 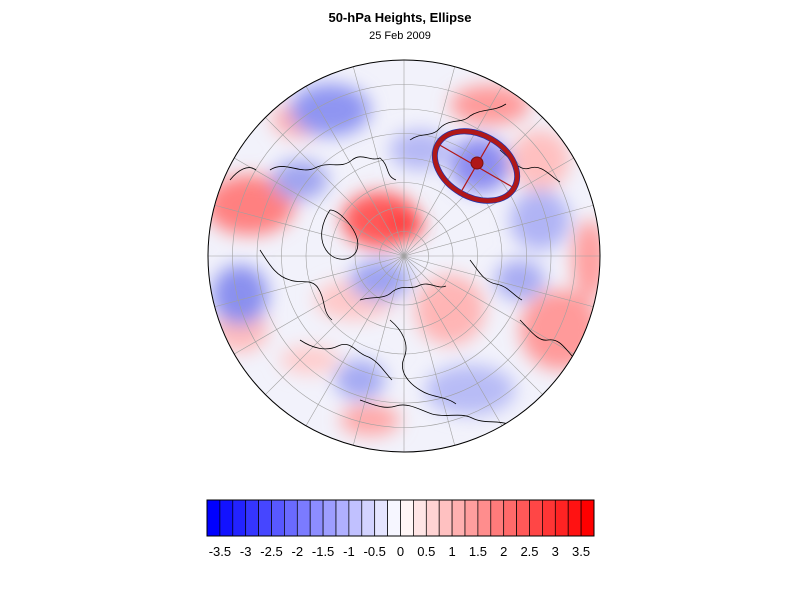 I want to click on colorbar-tick-label: 0.5, so click(x=426, y=551).